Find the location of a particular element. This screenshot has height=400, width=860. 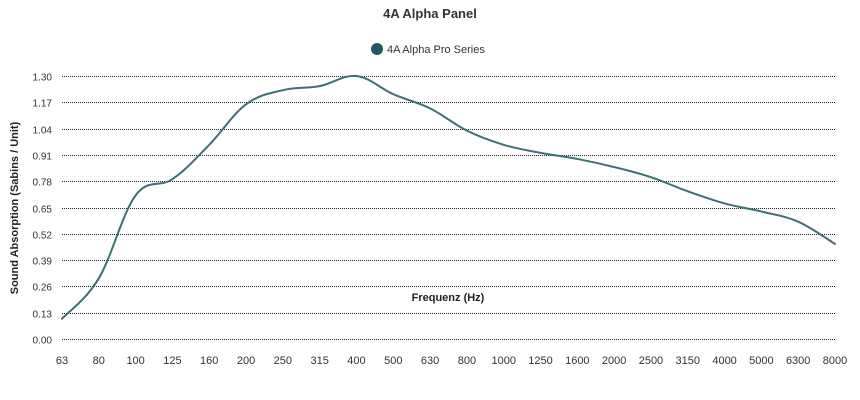

x-tick-label: 630 is located at coordinates (430, 361).